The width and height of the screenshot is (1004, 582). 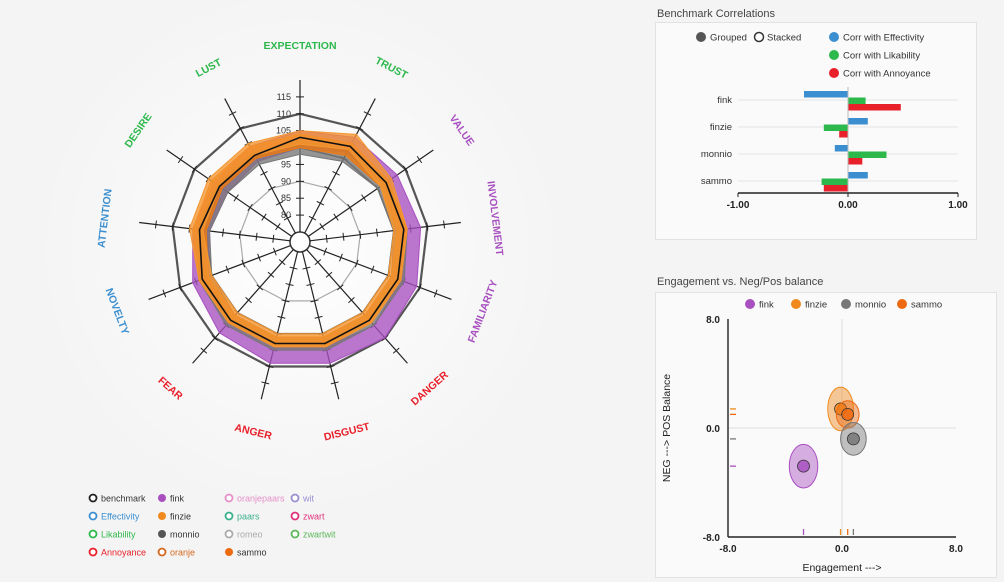 I want to click on scatter-legend-label: fink, so click(x=766, y=305).